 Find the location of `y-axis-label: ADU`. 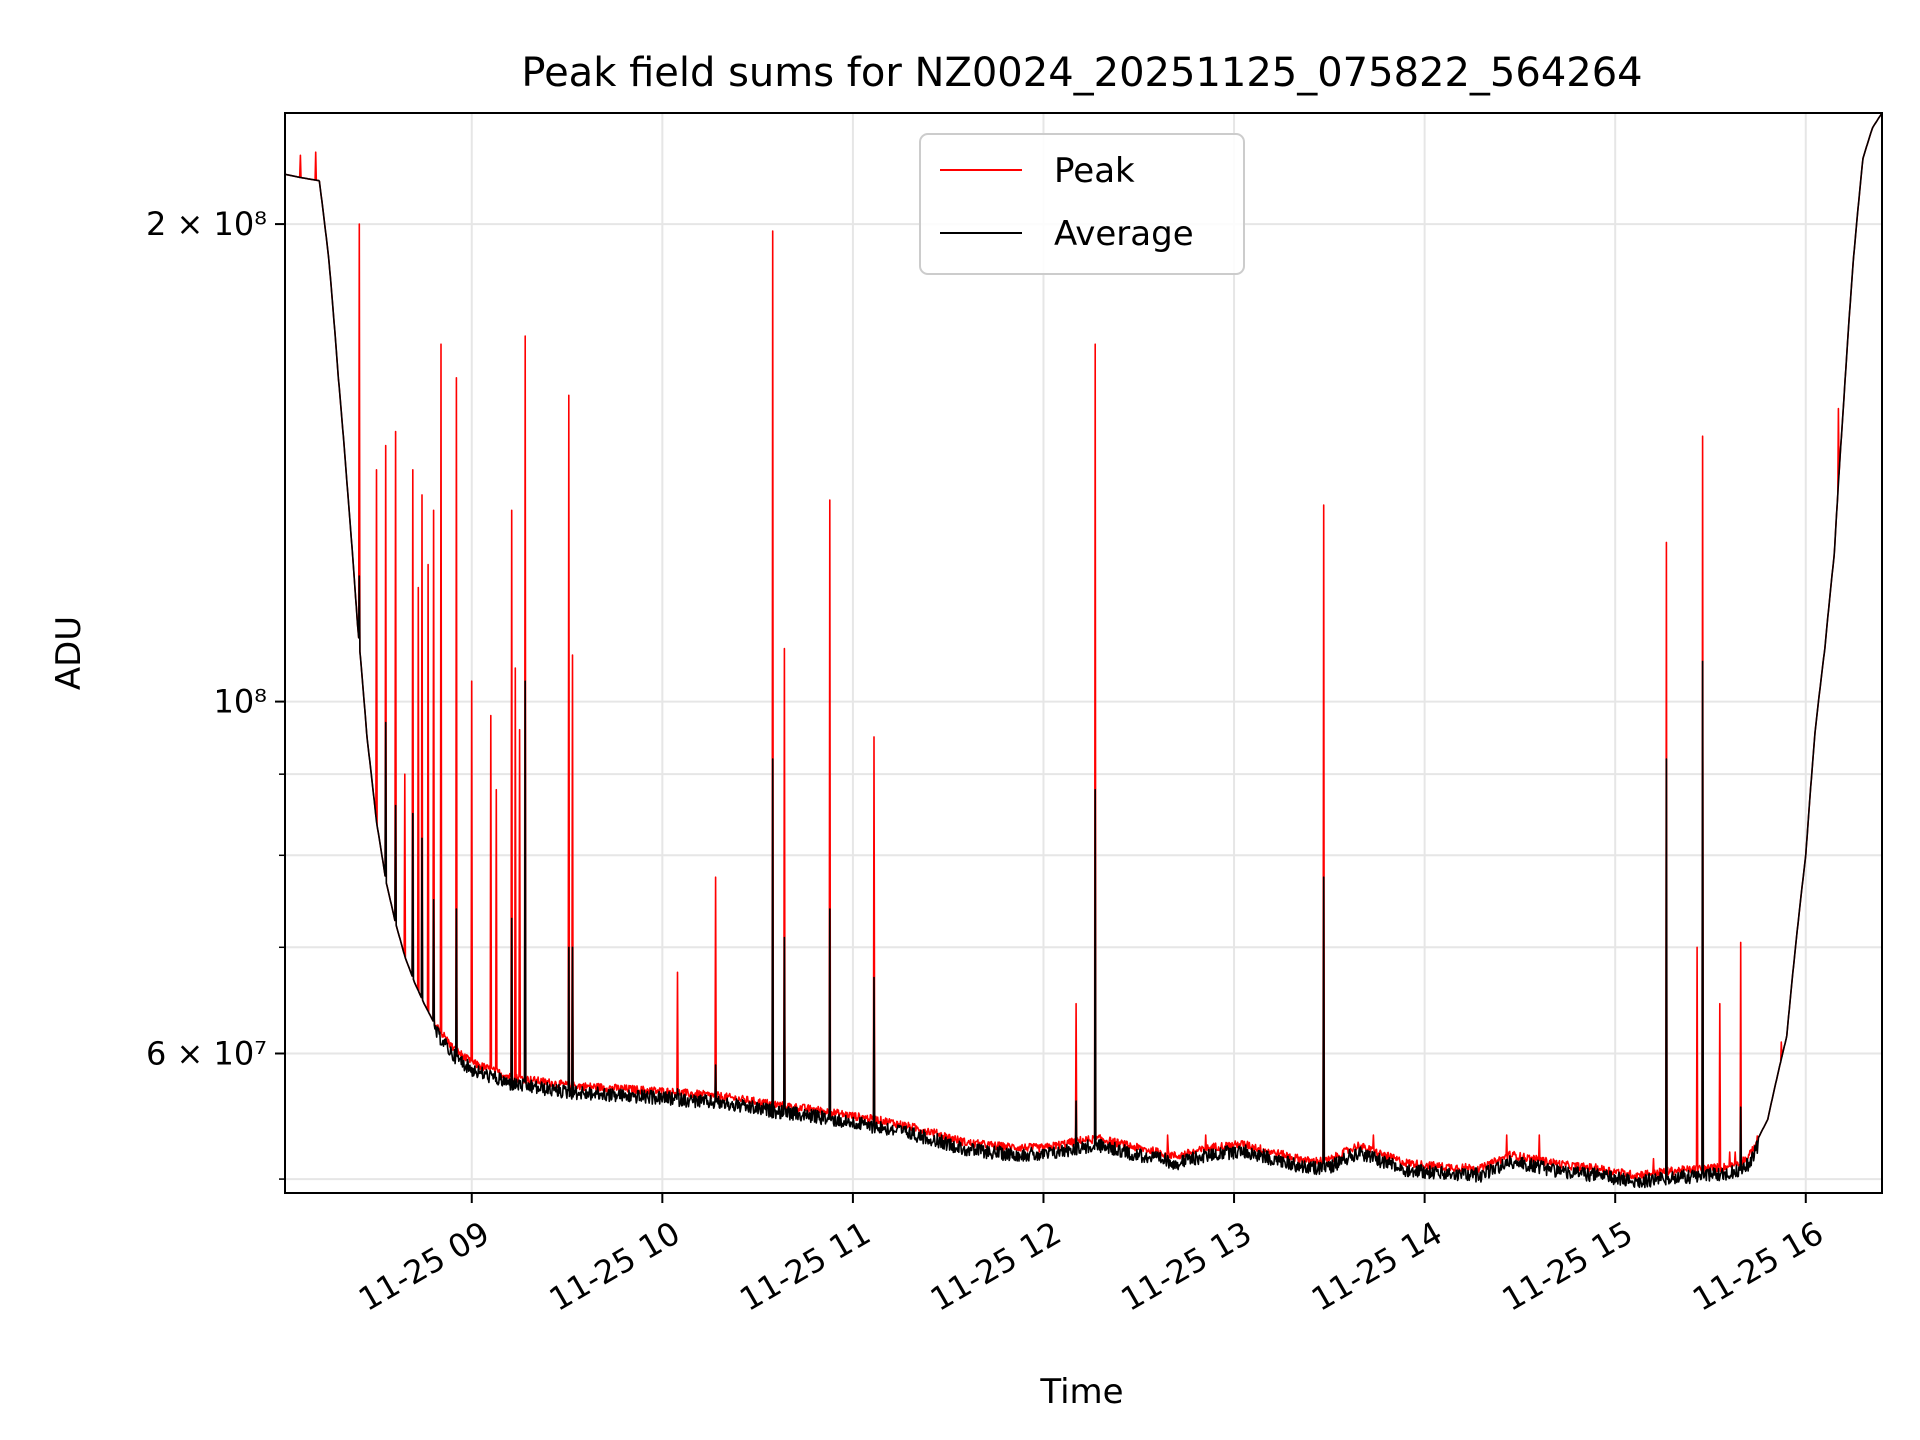

y-axis-label: ADU is located at coordinates (69, 653).